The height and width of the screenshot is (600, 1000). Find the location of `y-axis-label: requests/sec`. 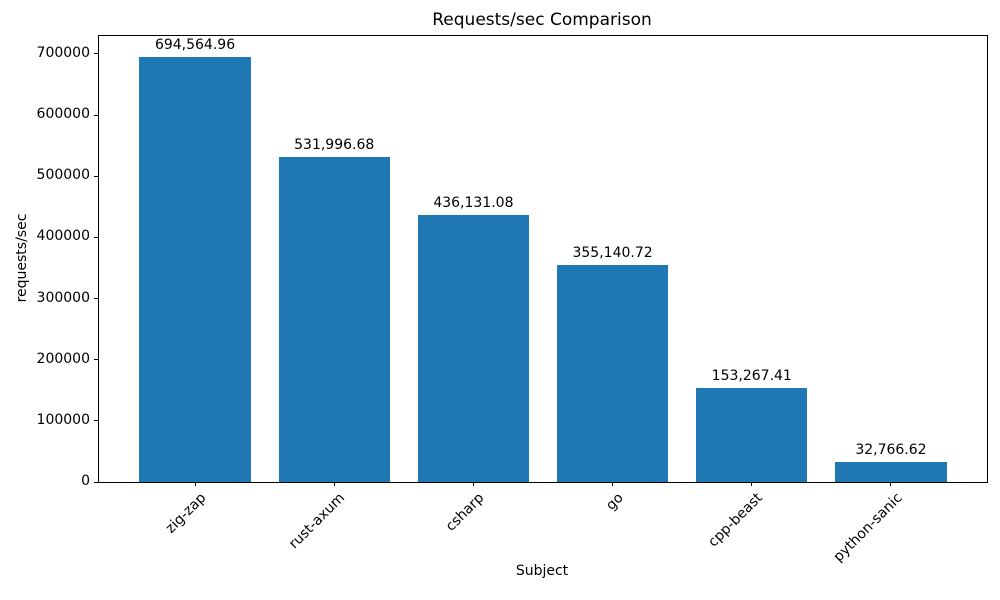

y-axis-label: requests/sec is located at coordinates (22, 258).